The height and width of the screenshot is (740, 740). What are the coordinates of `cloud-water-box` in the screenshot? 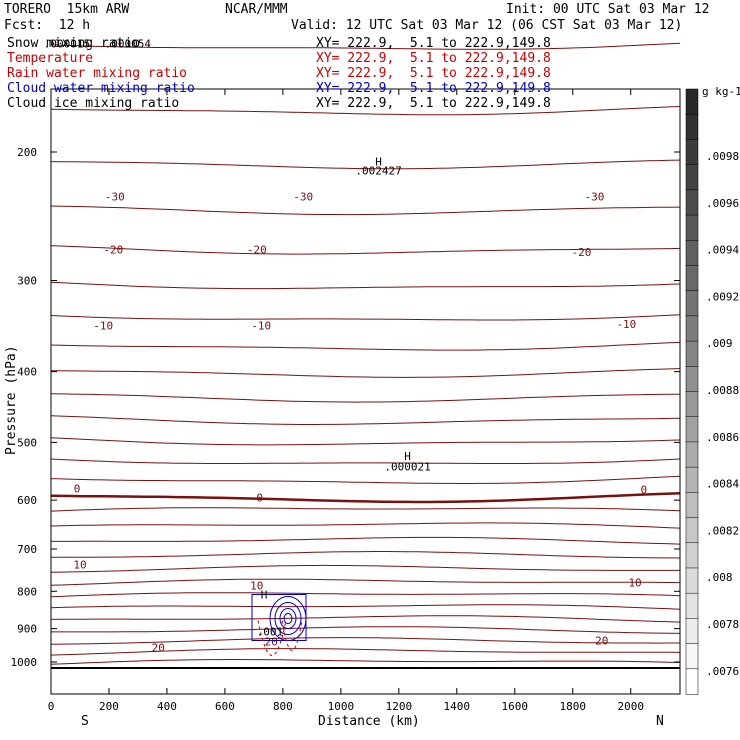 It's located at (279, 618).